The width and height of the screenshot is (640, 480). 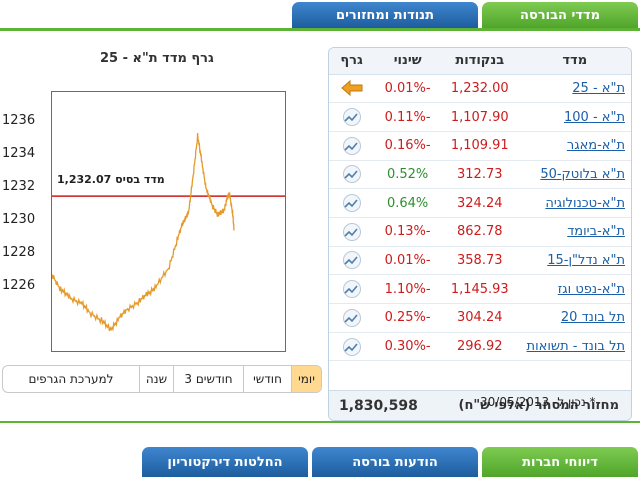 What do you see at coordinates (407, 117) in the screenshot?
I see `index-change-cell: -0.11%` at bounding box center [407, 117].